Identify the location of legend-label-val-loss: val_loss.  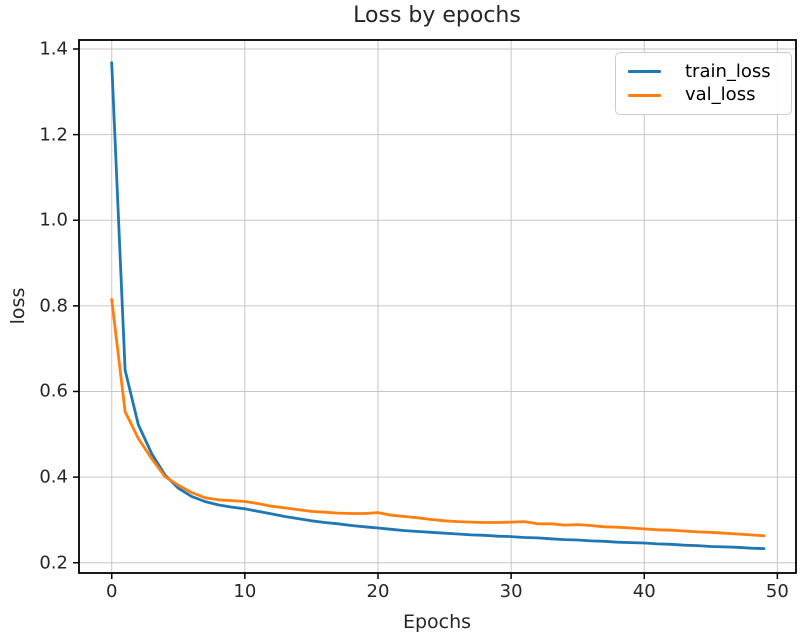
(720, 95).